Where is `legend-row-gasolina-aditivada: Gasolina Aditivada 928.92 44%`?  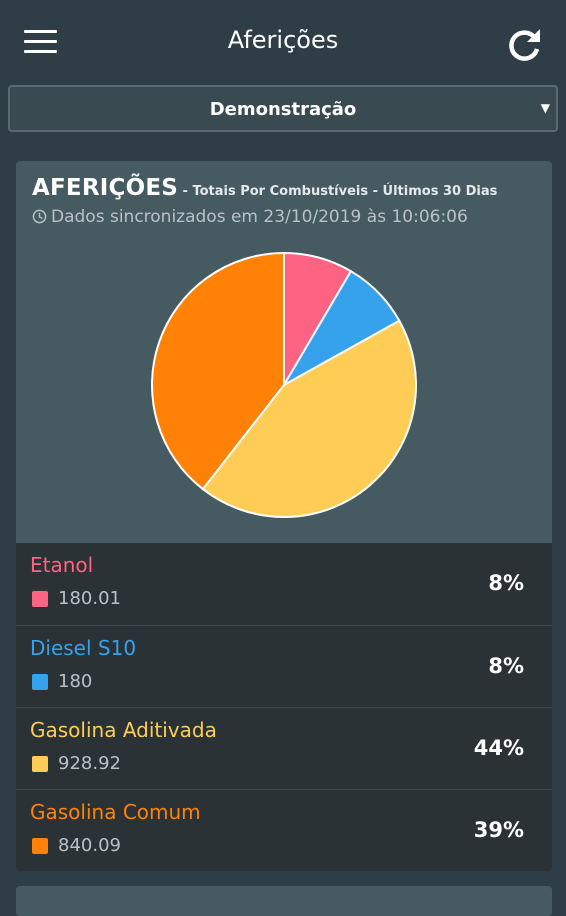
legend-row-gasolina-aditivada: Gasolina Aditivada 928.92 44% is located at coordinates (284, 747).